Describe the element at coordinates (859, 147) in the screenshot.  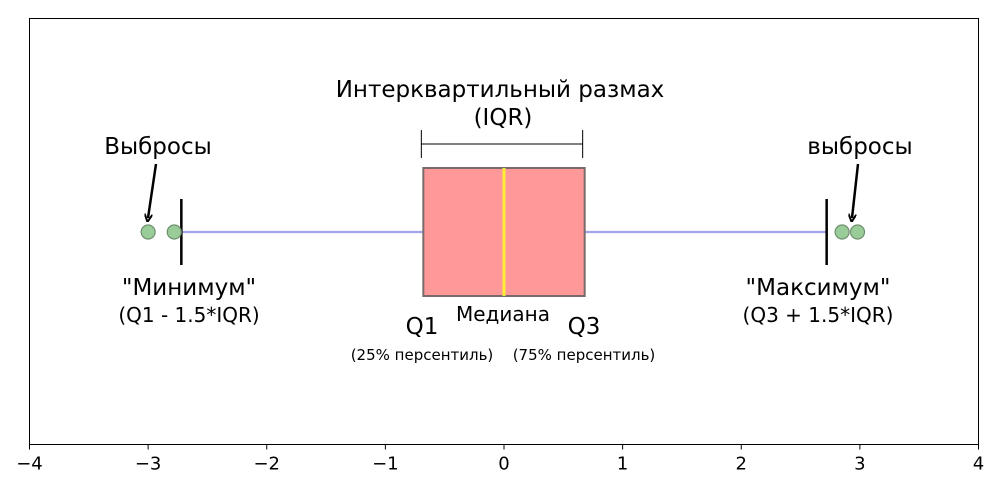
I see `outliers-right-label: выбросы` at that location.